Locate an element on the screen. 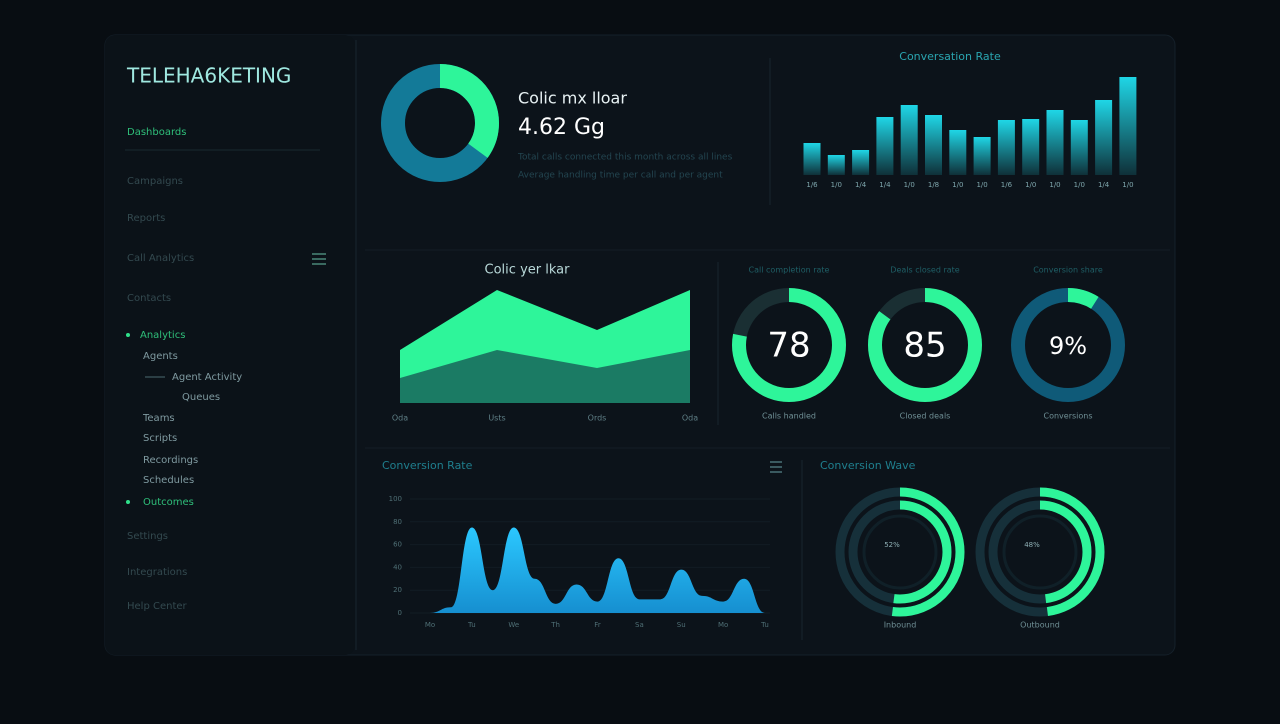  chart-title: Conversion Wave is located at coordinates (868, 465).